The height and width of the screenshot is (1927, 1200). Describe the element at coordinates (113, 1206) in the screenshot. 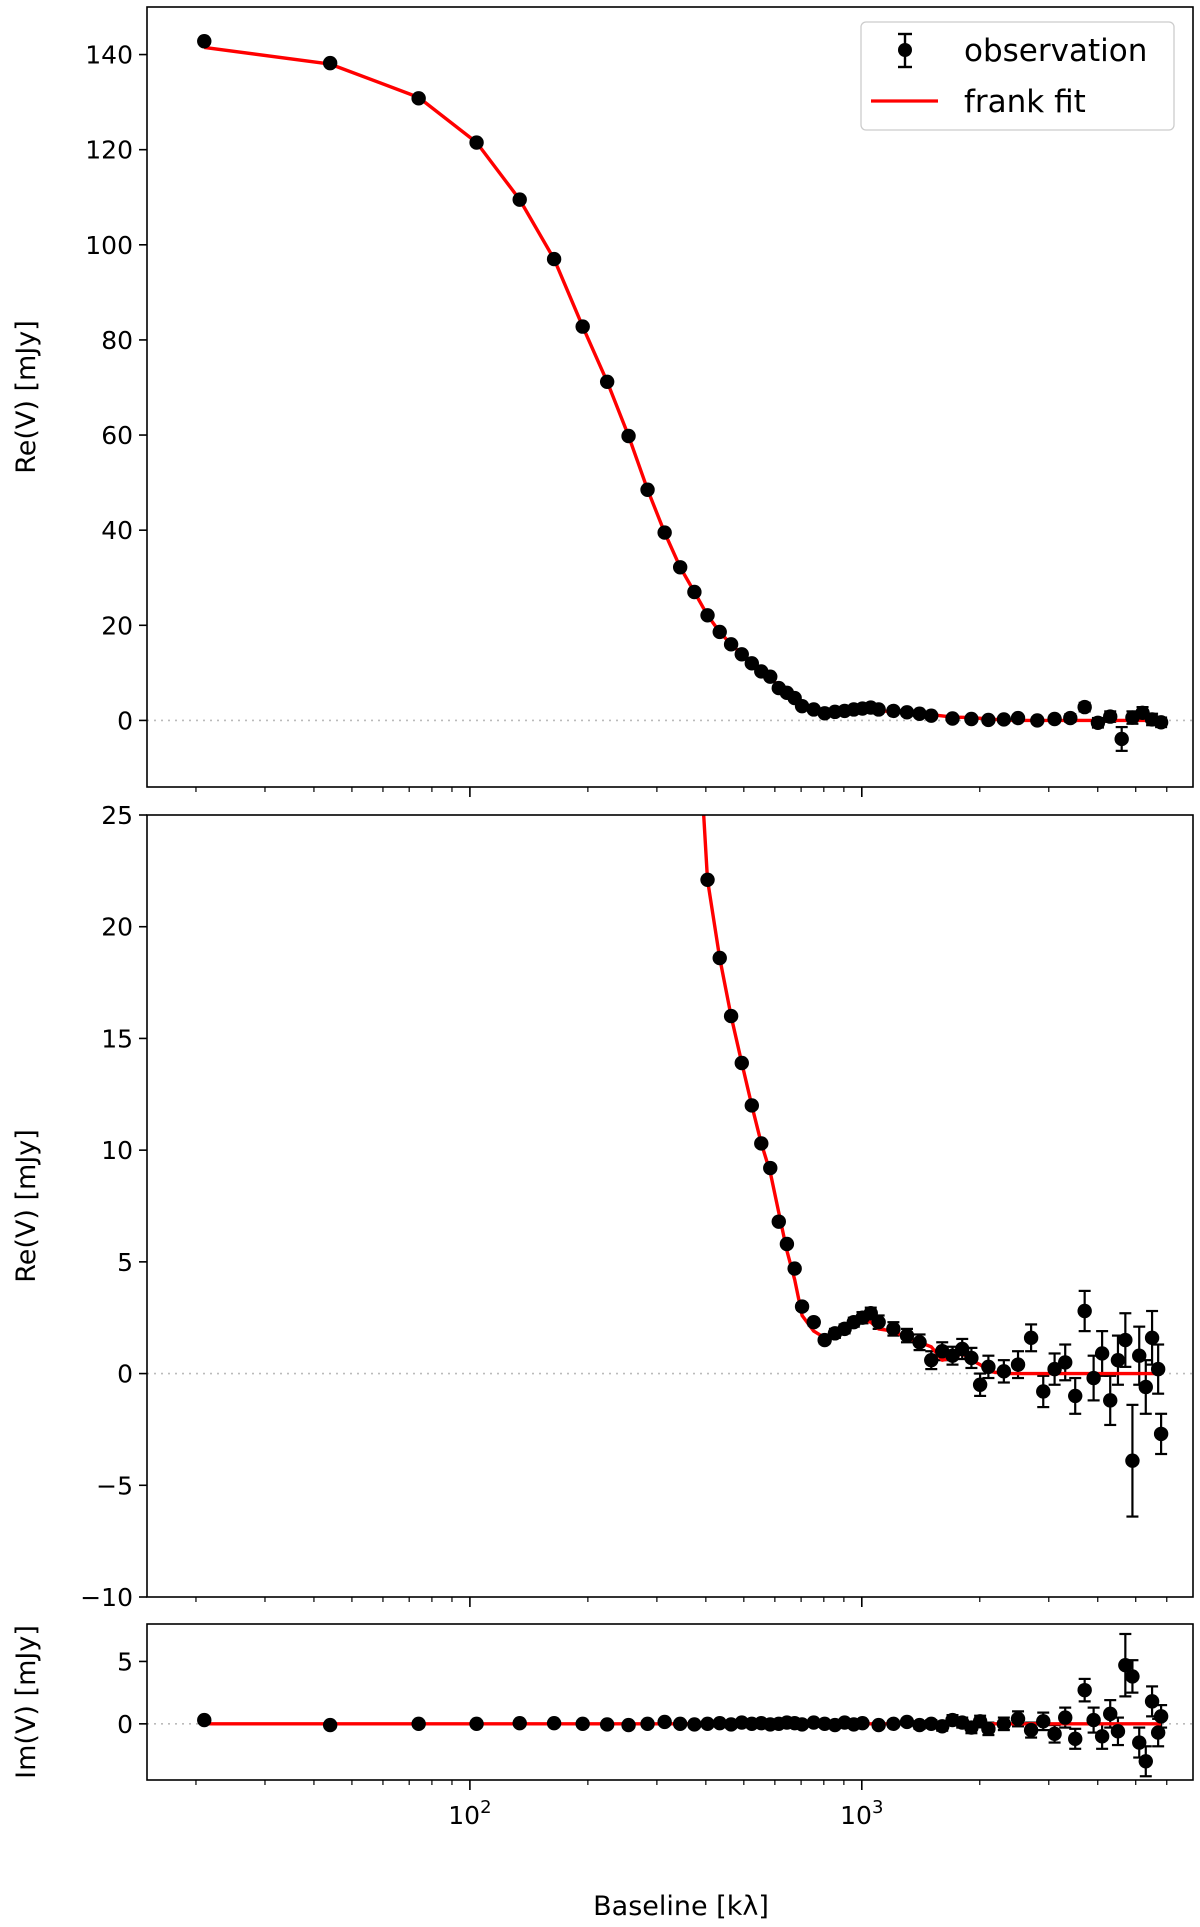

I see `y-ticks: −10 −5 0 5 10 15 20 25` at that location.